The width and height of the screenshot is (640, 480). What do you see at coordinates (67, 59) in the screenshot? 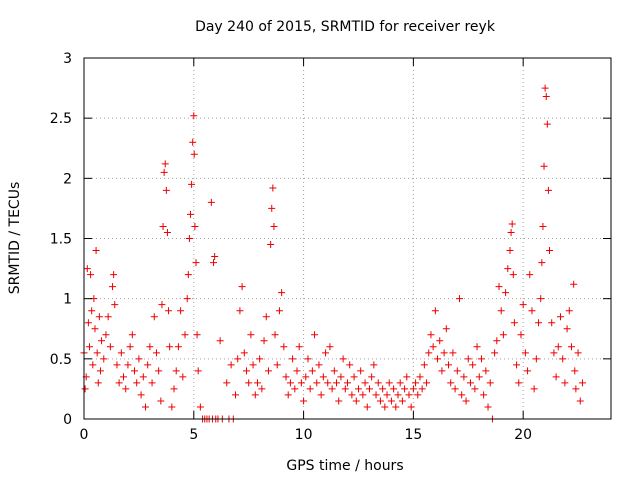
I see `y-tick-label: 3` at bounding box center [67, 59].